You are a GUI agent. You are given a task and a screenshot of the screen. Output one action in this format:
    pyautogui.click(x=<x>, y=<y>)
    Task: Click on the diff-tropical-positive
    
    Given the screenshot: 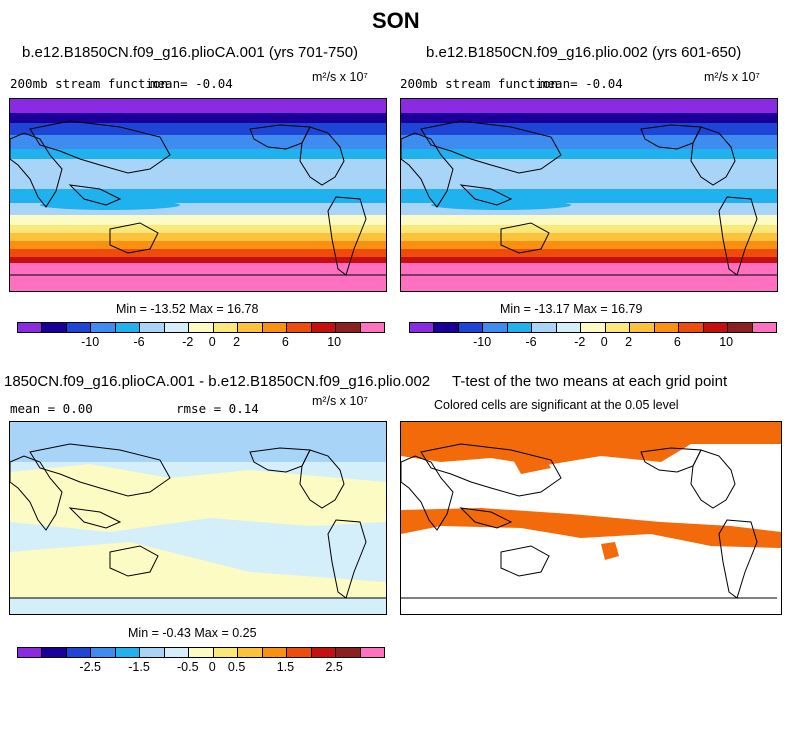 What is the action you would take?
    pyautogui.click(x=198, y=498)
    